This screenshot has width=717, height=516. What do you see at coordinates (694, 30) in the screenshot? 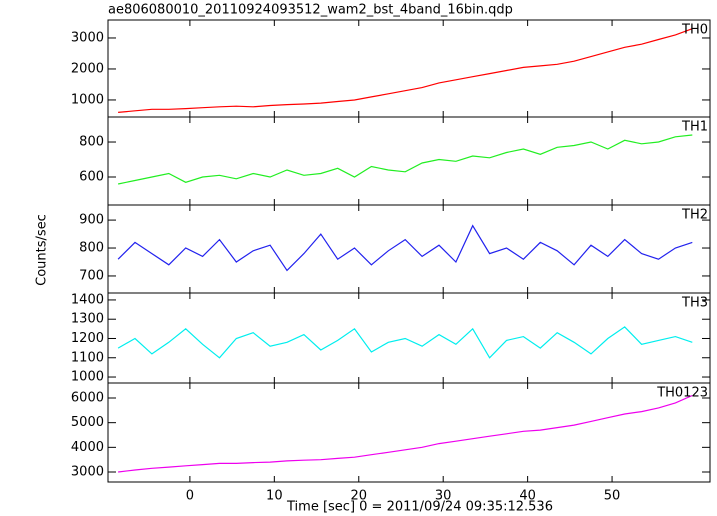
I see `panel-label: TH0` at bounding box center [694, 30].